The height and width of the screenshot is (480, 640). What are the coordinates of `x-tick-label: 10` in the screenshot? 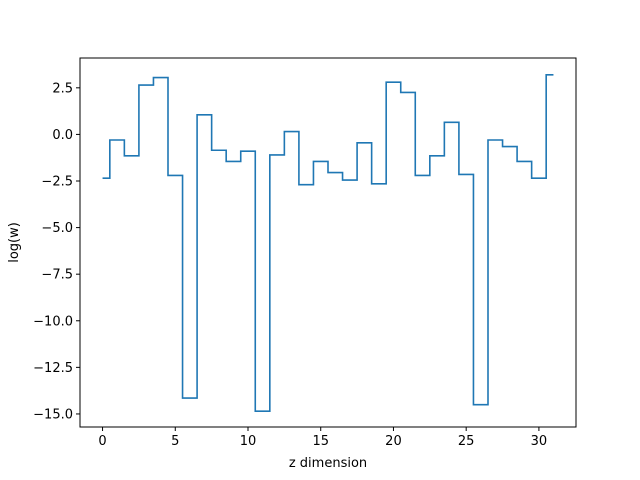 It's located at (248, 441).